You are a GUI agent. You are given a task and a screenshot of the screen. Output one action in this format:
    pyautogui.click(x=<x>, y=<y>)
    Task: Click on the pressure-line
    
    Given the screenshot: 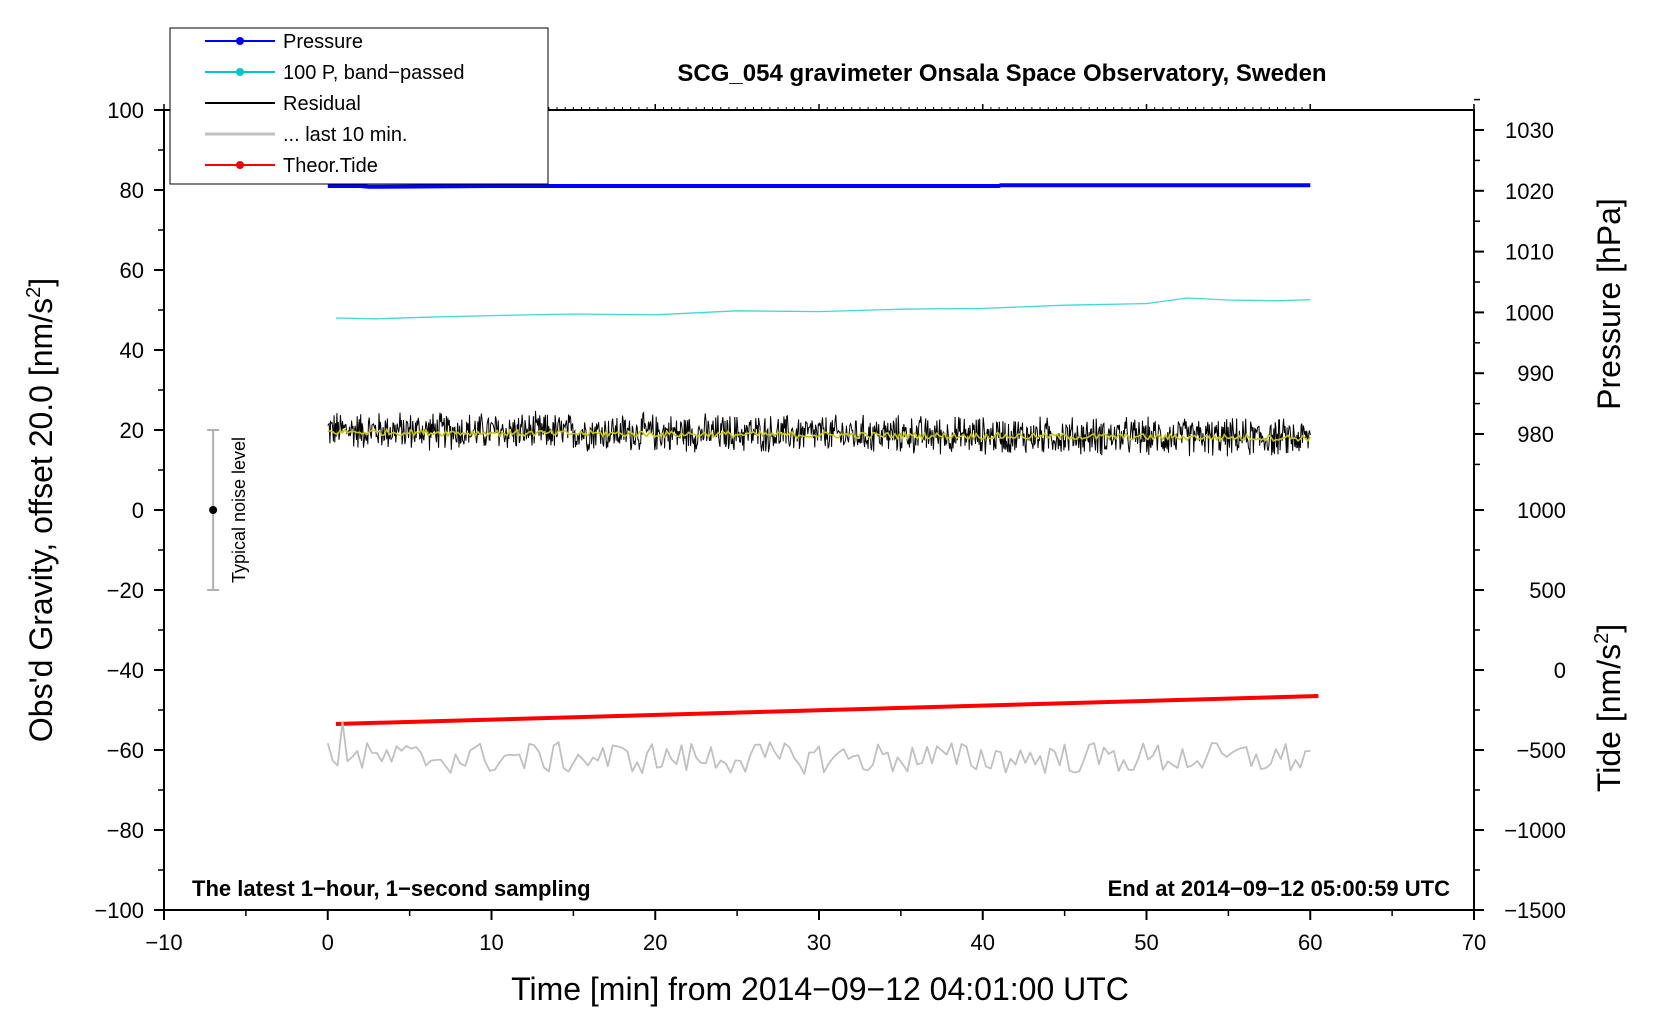 What is the action you would take?
    pyautogui.click(x=819, y=186)
    